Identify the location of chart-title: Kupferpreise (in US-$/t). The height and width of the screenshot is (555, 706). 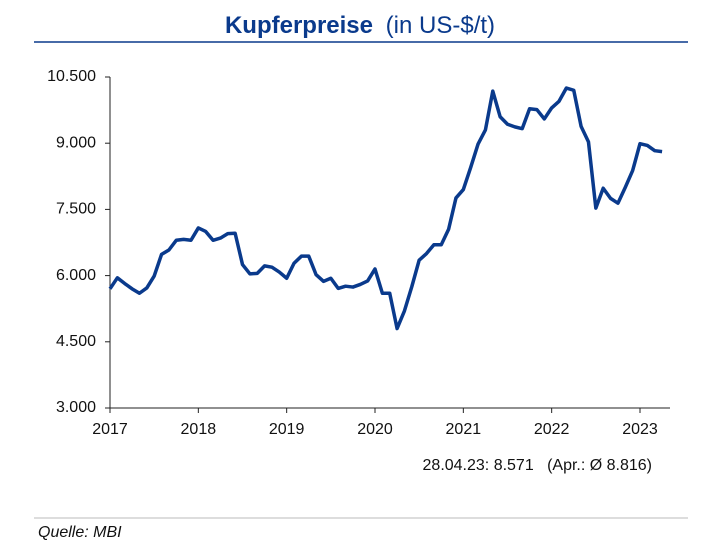
(360, 25).